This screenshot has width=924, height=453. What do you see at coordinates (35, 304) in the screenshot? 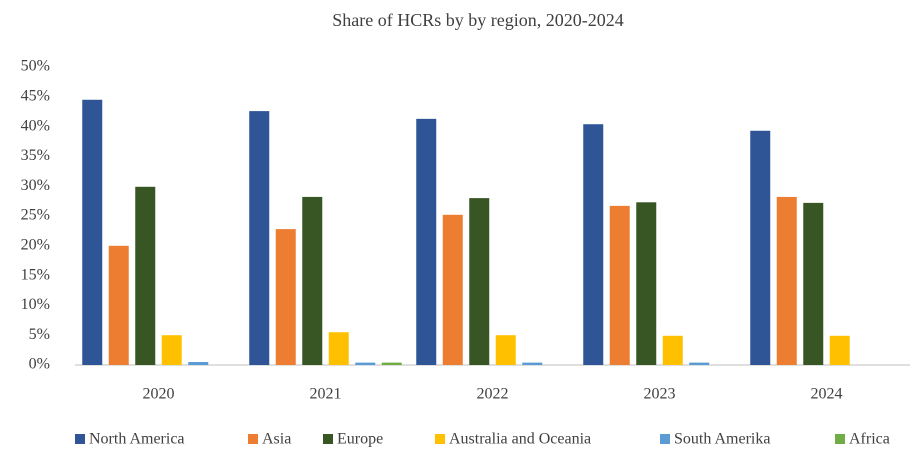
I see `y-tick-label: 10%` at bounding box center [35, 304].